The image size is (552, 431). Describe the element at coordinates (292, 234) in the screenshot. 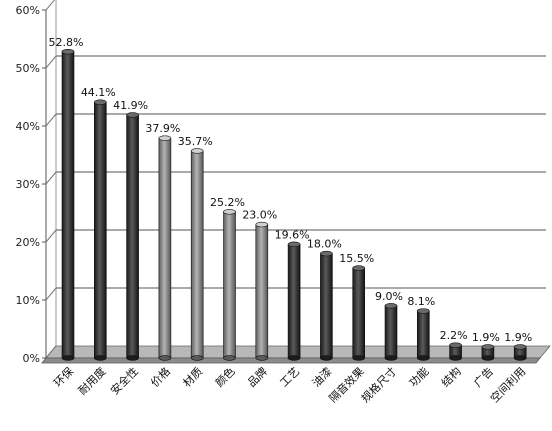

I see `data-label: 19.6%` at that location.